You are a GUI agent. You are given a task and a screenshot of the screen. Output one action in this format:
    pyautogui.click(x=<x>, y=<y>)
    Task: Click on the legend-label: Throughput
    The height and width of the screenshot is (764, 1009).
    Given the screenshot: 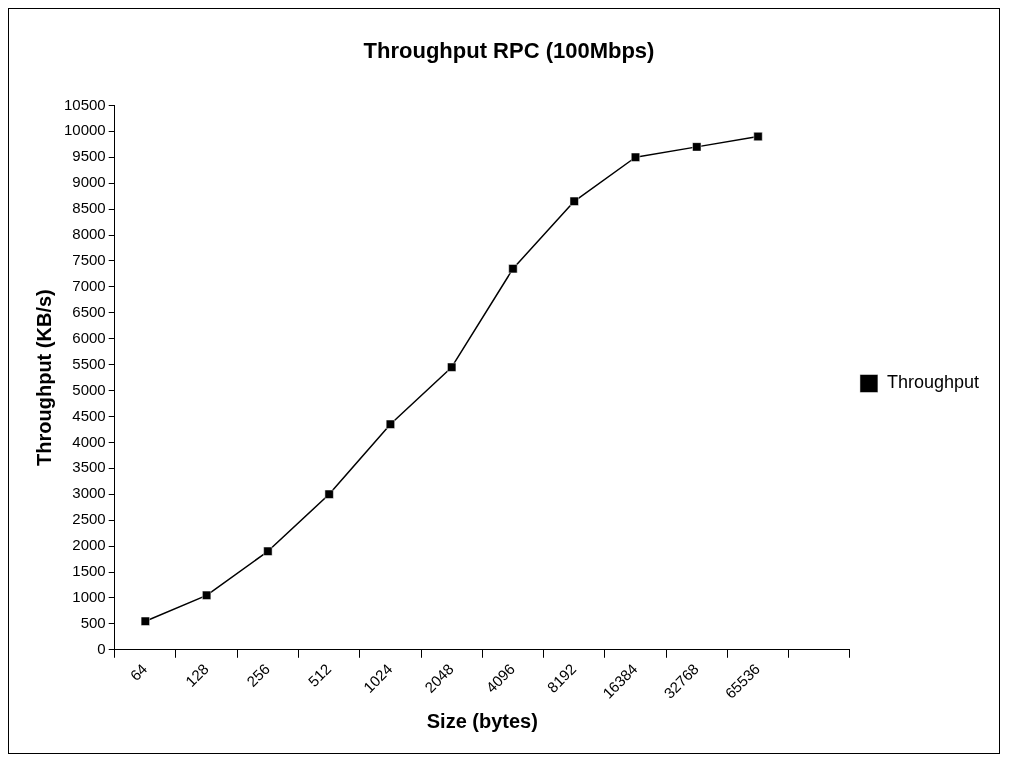 What is the action you would take?
    pyautogui.click(x=933, y=382)
    